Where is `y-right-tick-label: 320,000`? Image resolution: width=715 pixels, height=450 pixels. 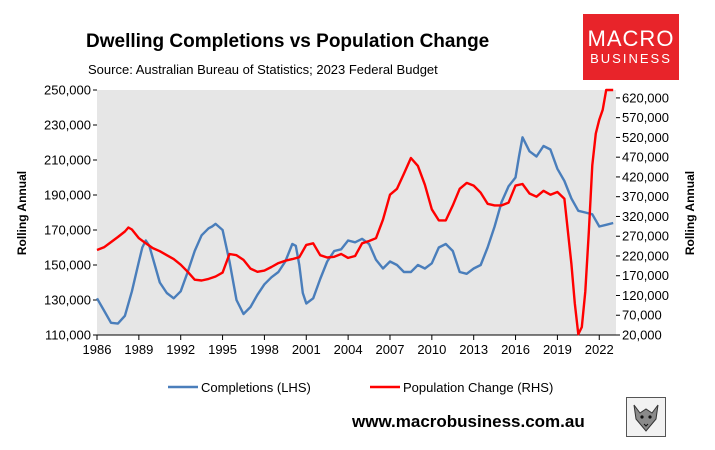
y-right-tick-label: 320,000 is located at coordinates (645, 216).